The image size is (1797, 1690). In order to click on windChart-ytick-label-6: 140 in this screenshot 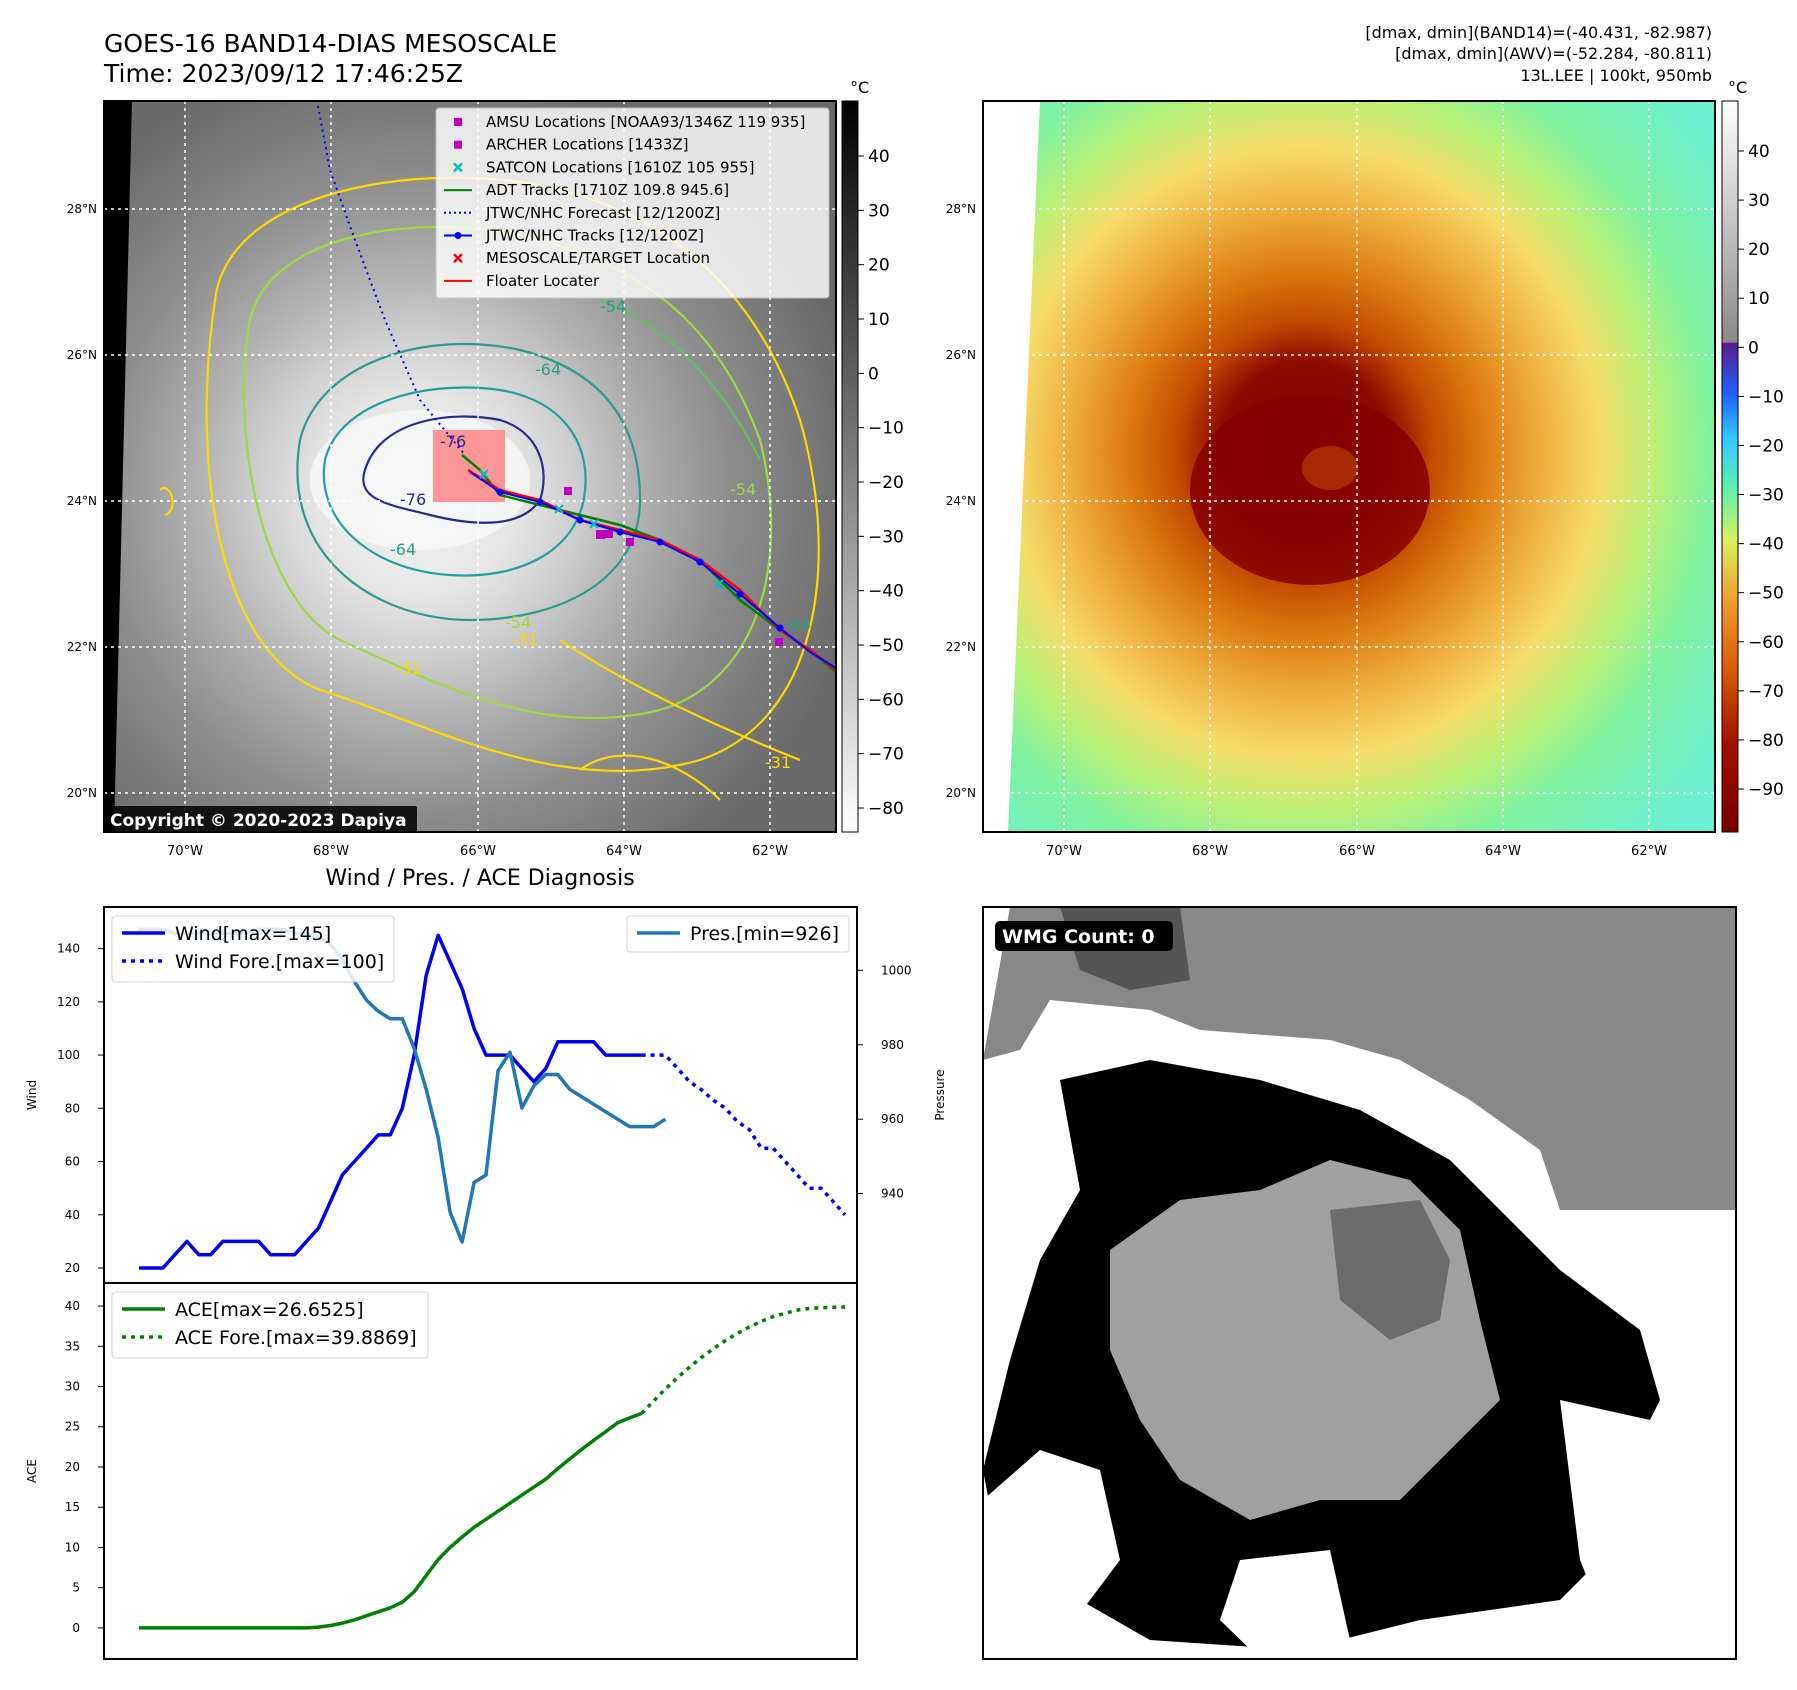, I will do `click(68, 949)`.